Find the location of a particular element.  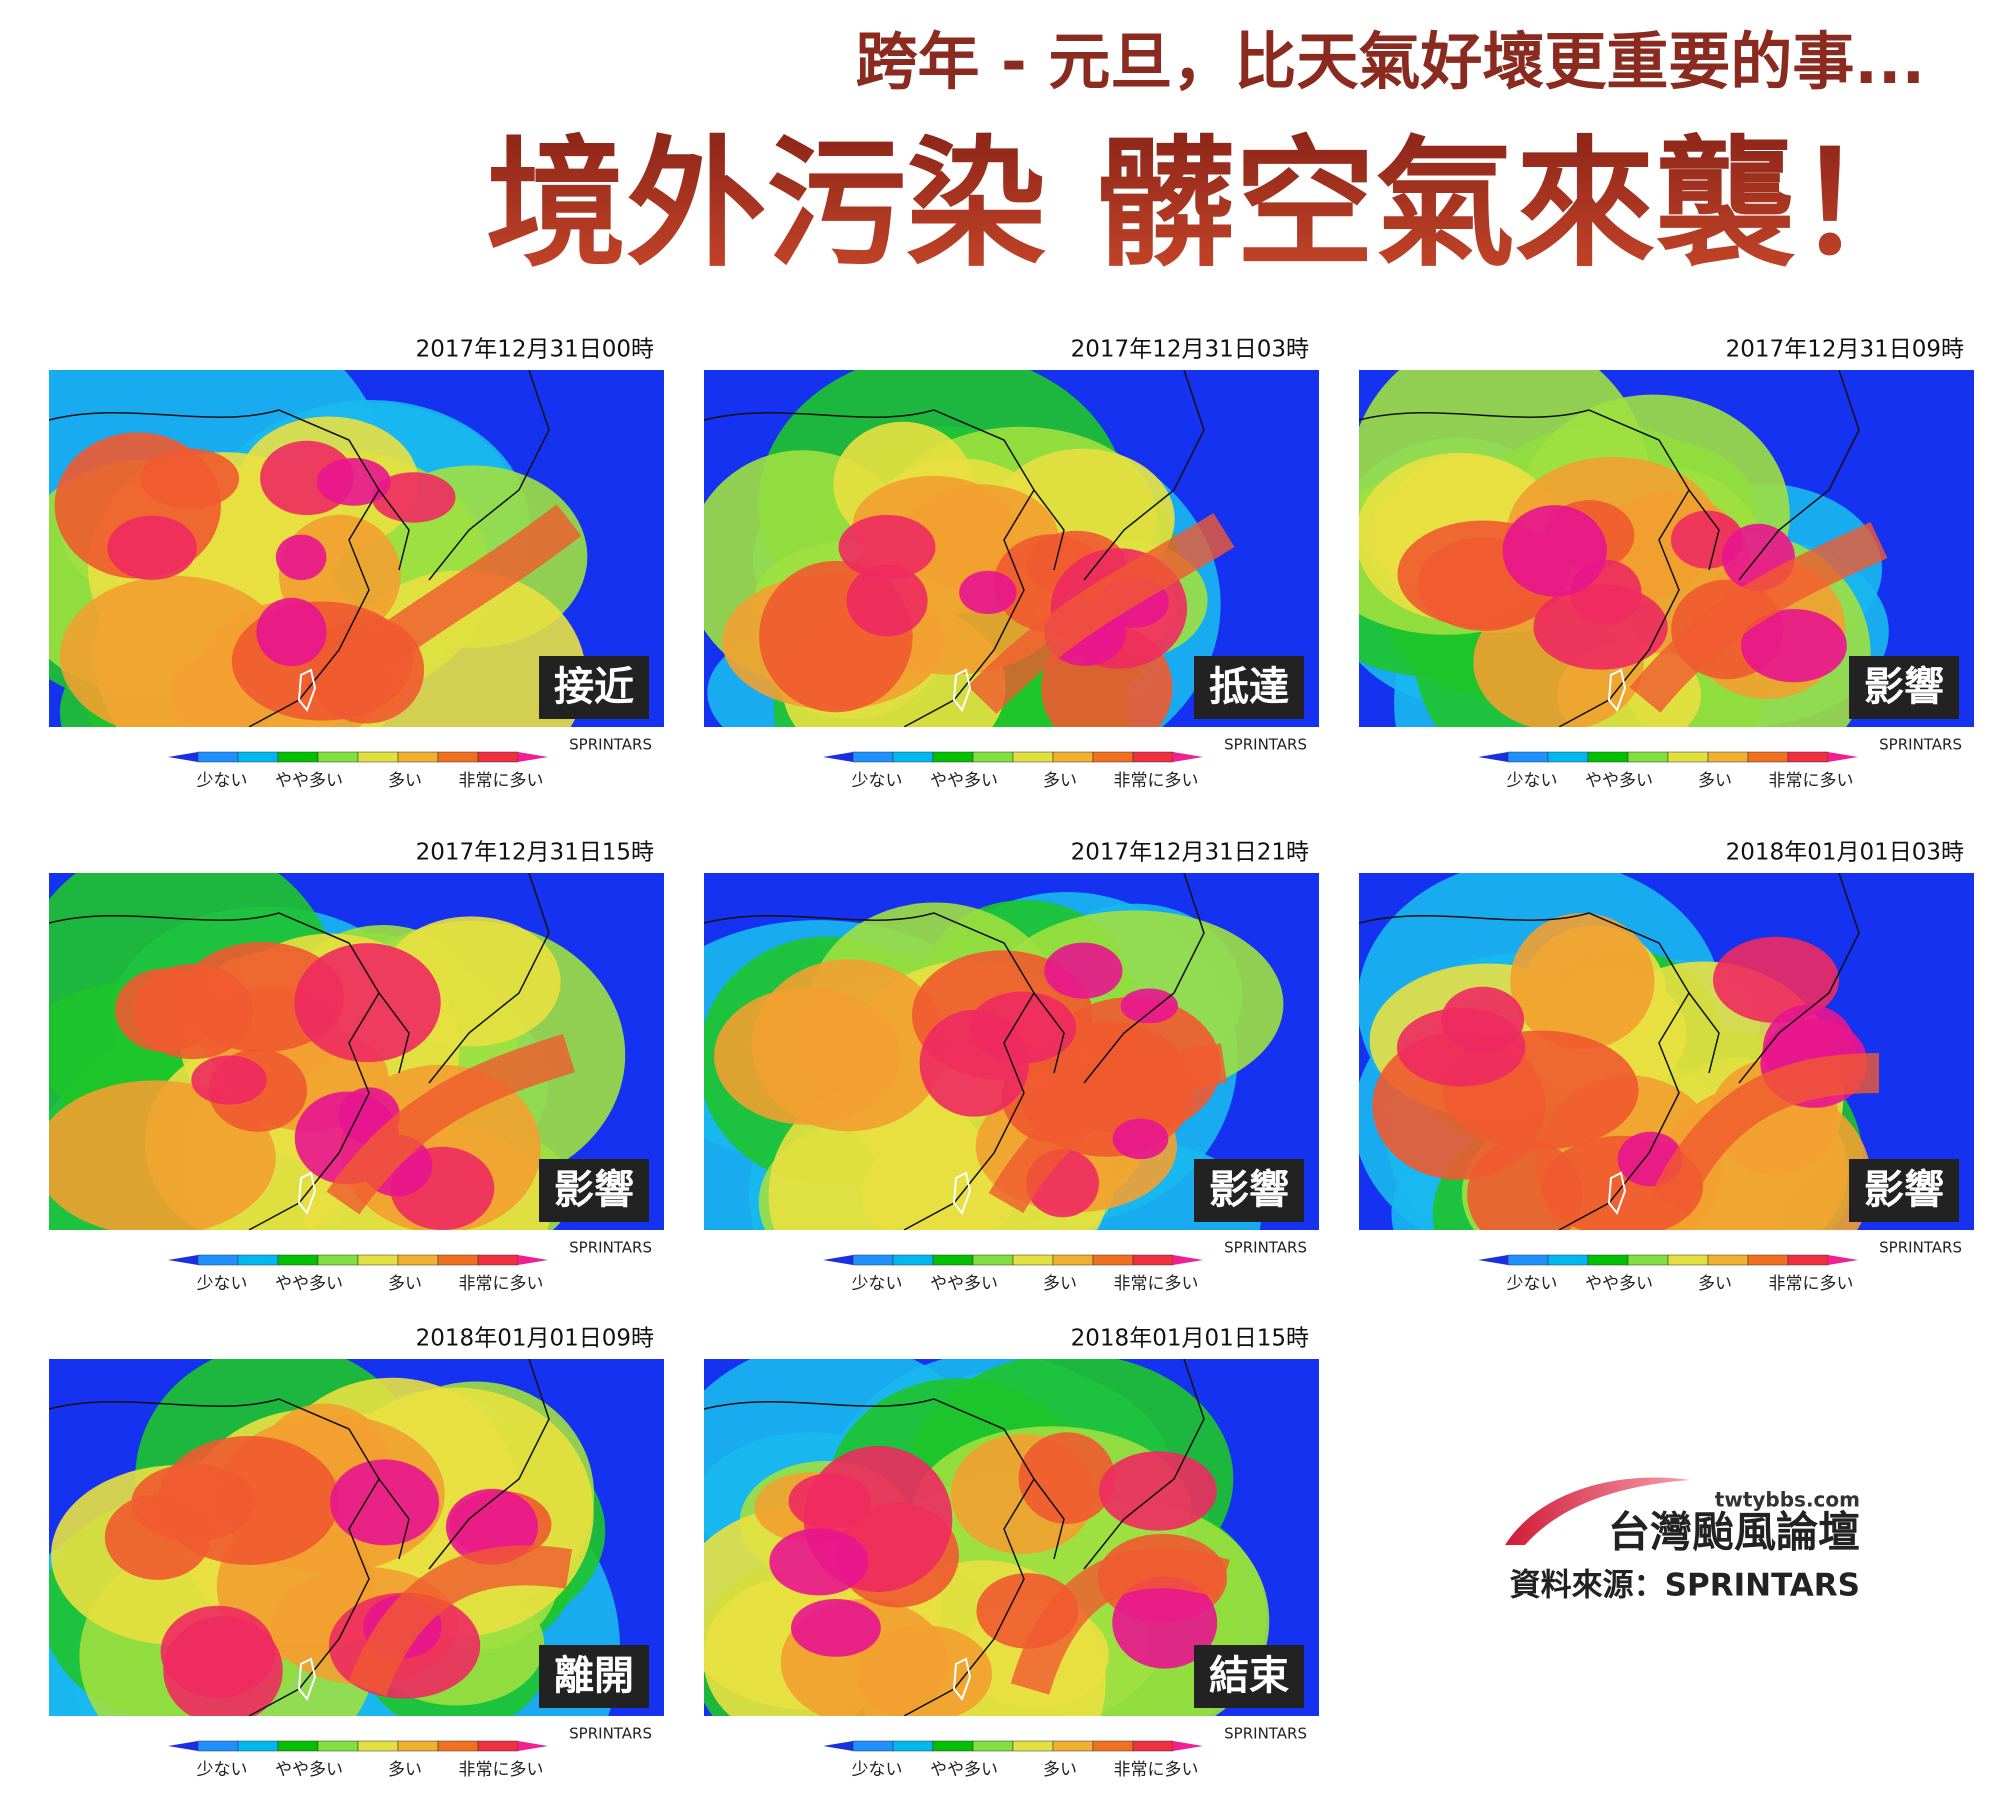

status-badge: 離開 is located at coordinates (594, 1676).